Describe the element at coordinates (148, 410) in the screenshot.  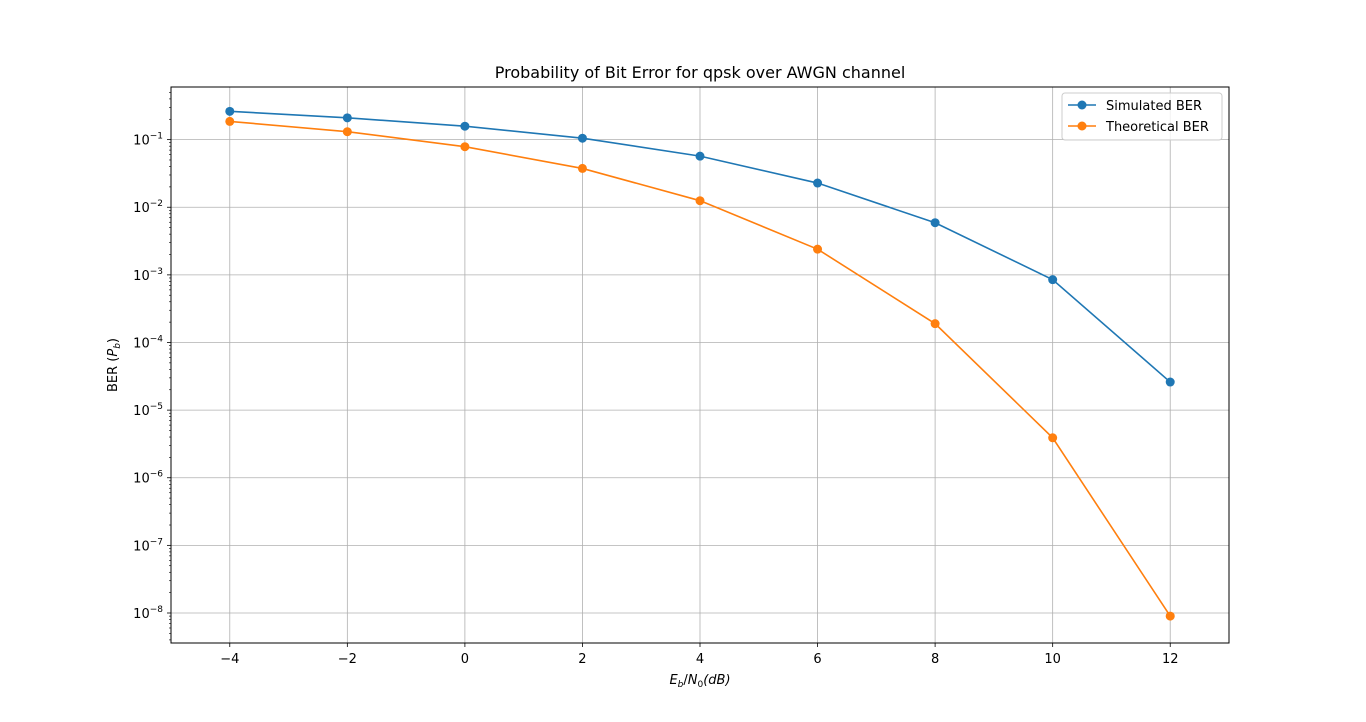
I see `y-tick-label: 10⁻⁵` at that location.